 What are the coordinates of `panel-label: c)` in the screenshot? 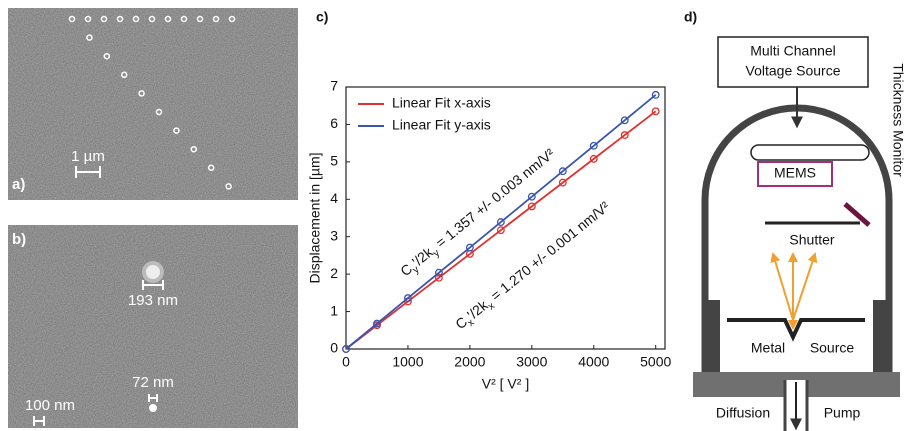 It's located at (322, 17).